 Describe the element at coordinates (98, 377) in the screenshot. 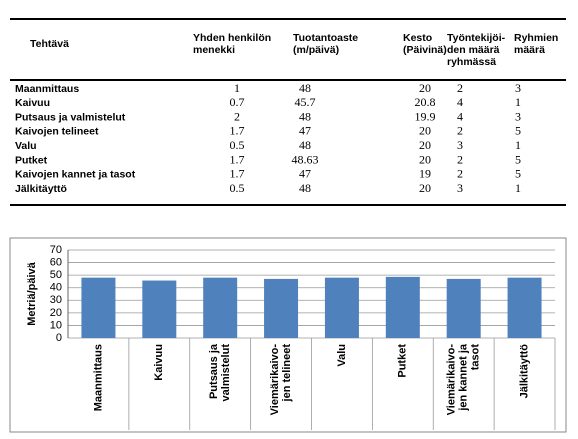

I see `x-tick-label: Maanmittaus` at that location.